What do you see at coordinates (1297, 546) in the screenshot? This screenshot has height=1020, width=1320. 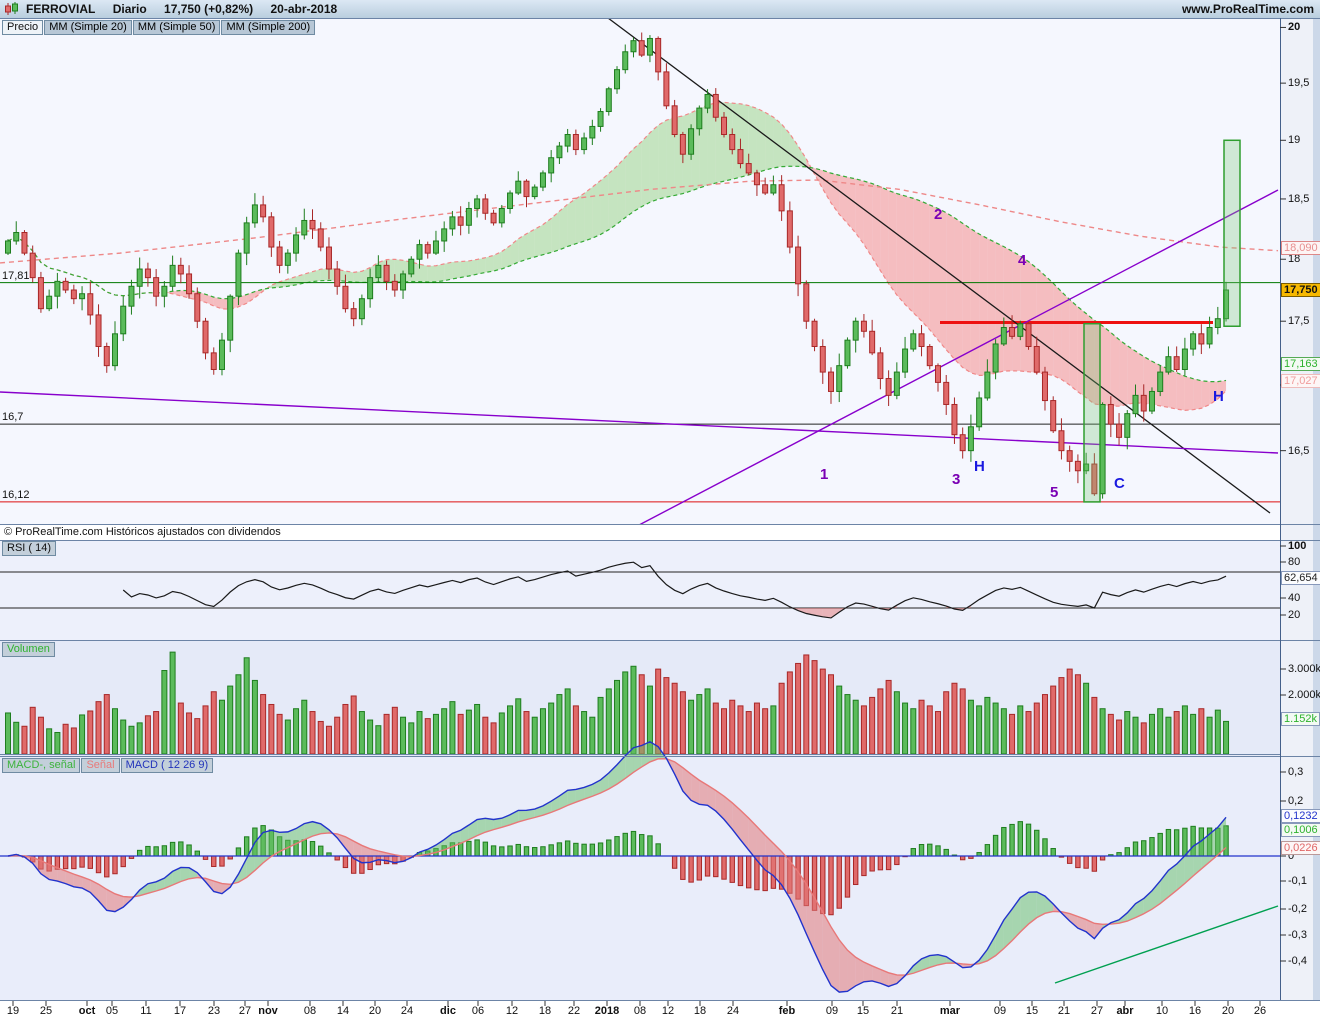 I see `rsi-axis-label: 100` at bounding box center [1297, 546].